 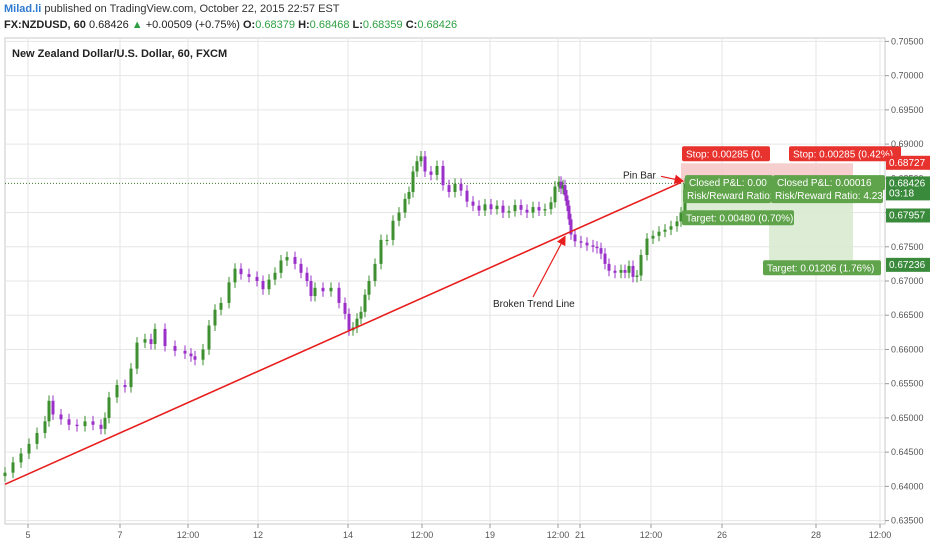 I want to click on pin-bar-arrow, so click(x=672, y=179).